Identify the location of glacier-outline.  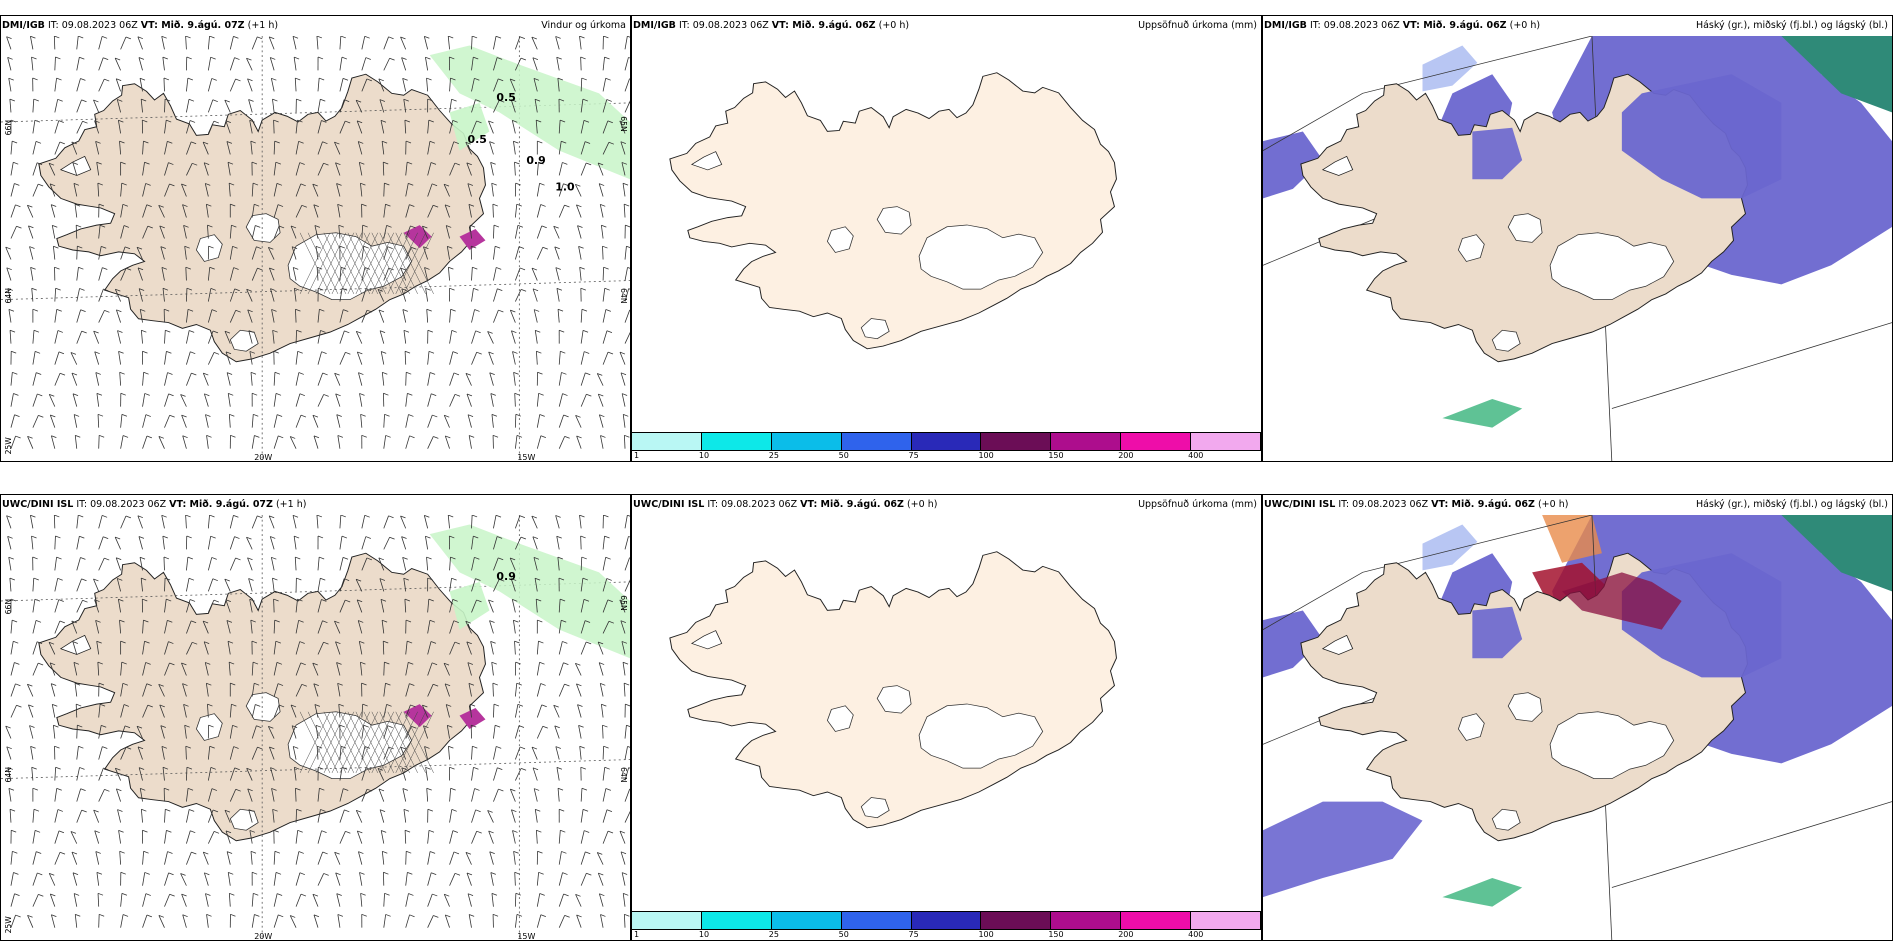
(1506, 819).